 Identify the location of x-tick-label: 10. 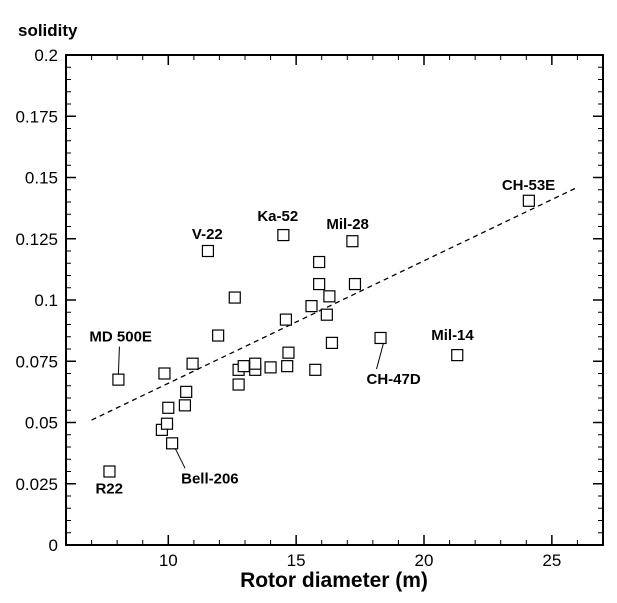
(168, 560).